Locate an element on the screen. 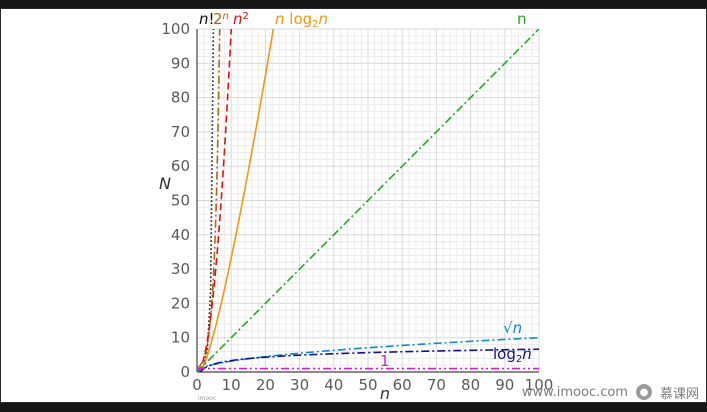 The width and height of the screenshot is (707, 412). imooc-logo-icon: ● is located at coordinates (643, 392).